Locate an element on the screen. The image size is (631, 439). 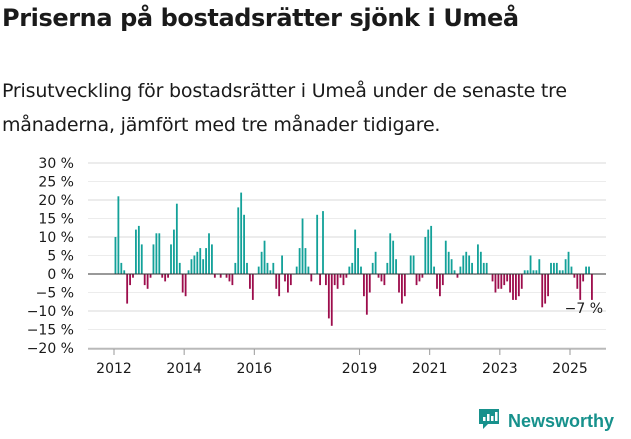
y-tick-label: 0 % is located at coordinates (60, 275).